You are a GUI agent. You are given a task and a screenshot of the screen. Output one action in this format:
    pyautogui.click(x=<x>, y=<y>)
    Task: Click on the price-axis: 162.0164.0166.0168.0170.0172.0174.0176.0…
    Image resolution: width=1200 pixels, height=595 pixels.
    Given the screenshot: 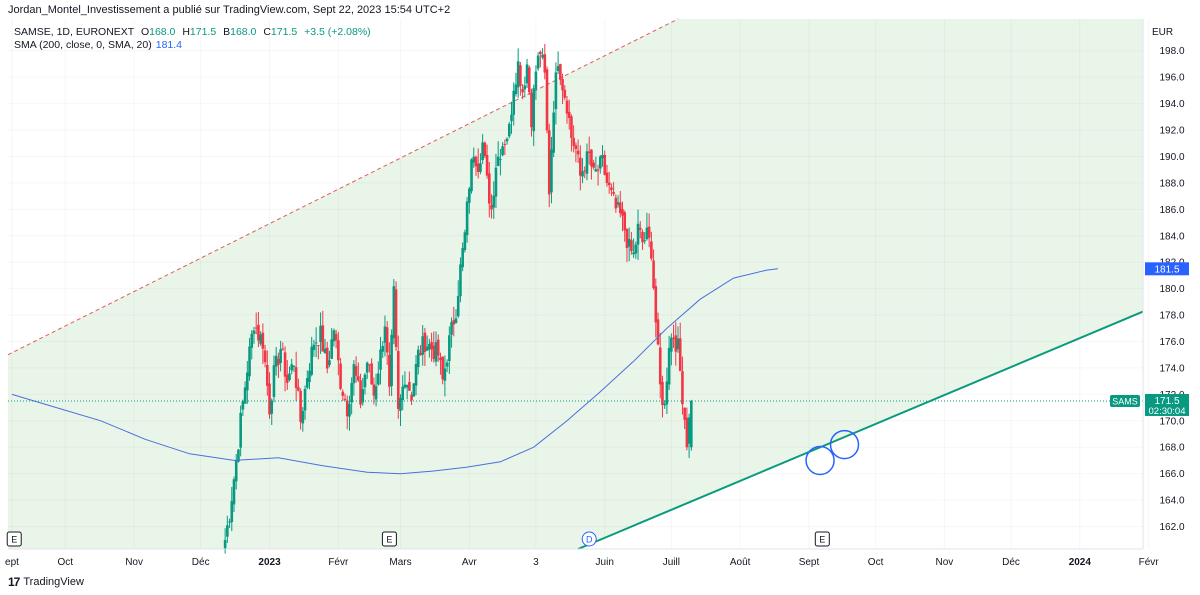 What is the action you would take?
    pyautogui.click(x=1171, y=289)
    